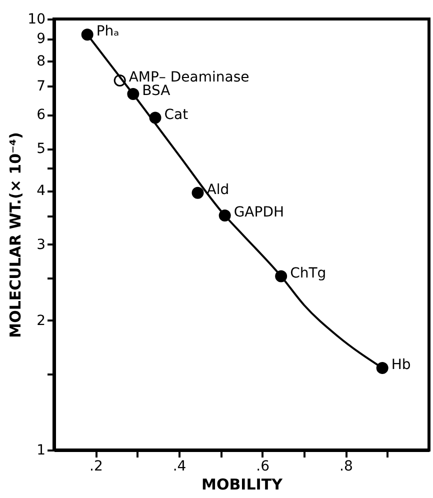 Image resolution: width=433 pixels, height=498 pixels. What do you see at coordinates (41, 86) in the screenshot?
I see `y-tick-label: 7` at bounding box center [41, 86].